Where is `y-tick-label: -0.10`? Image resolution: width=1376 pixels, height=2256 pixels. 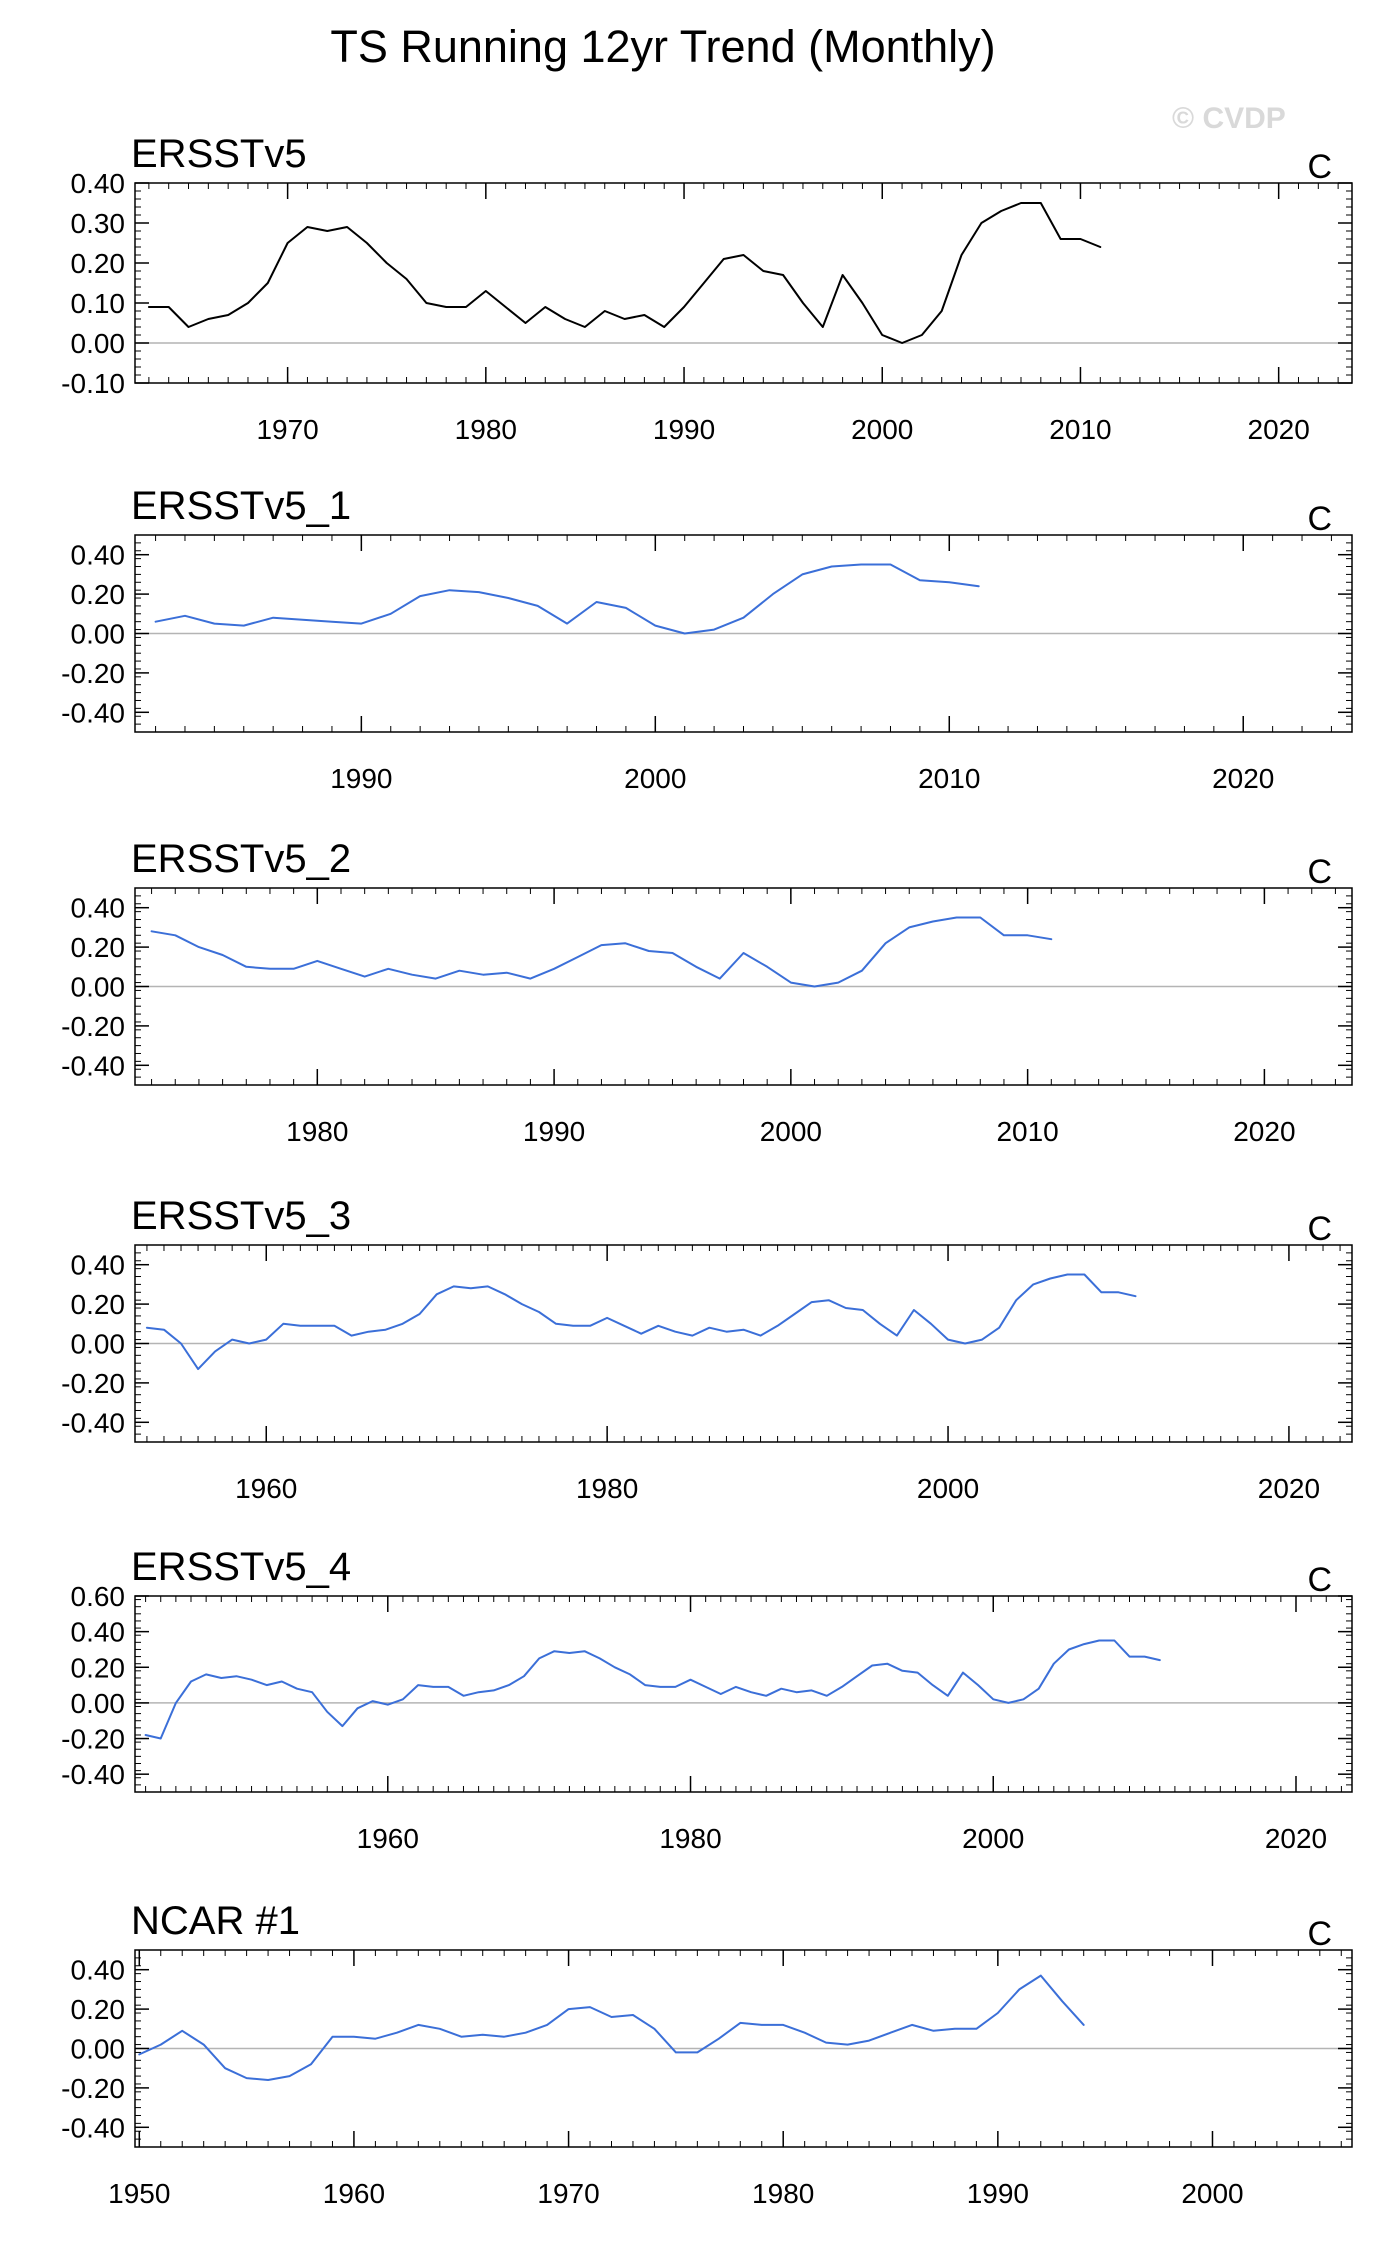 y-tick-label: -0.10 is located at coordinates (93, 383).